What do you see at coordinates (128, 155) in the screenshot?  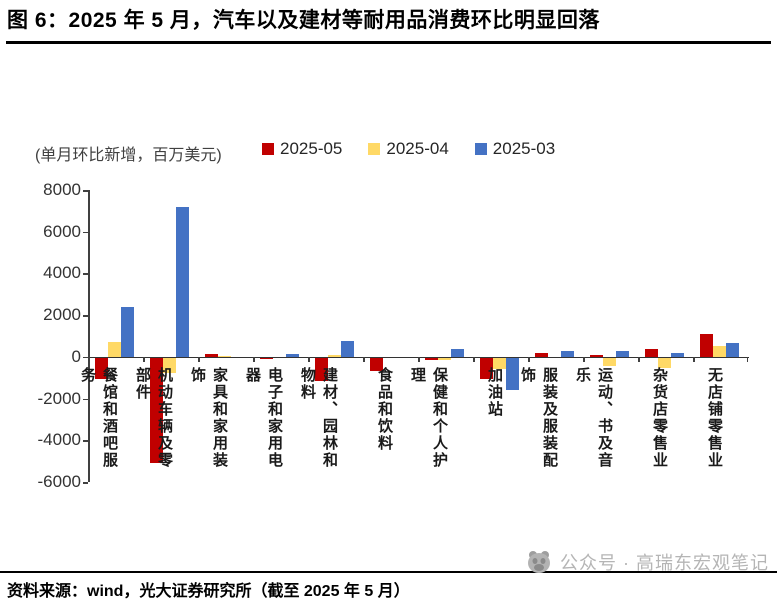 I see `unit-label: (单月环比新增，百万美元)` at bounding box center [128, 155].